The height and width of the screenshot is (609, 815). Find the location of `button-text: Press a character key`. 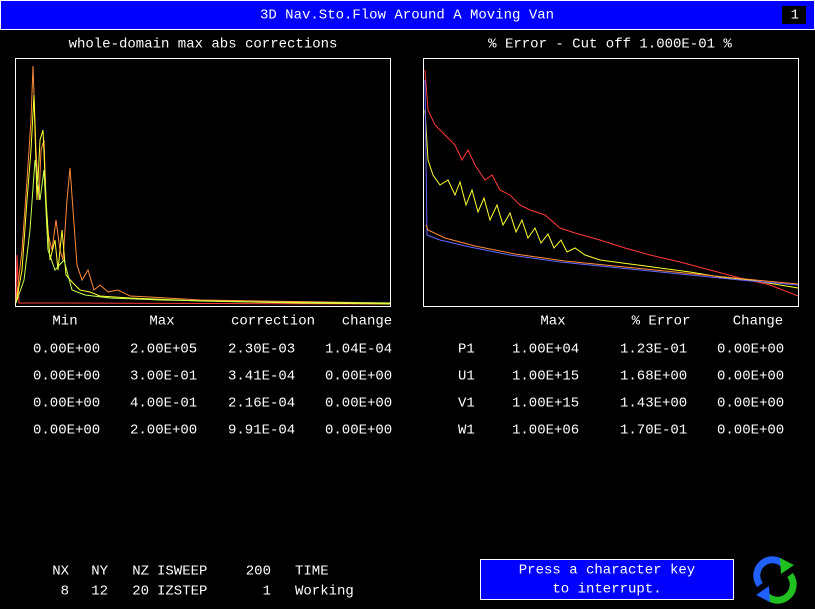

button-text: Press a character key is located at coordinates (607, 571).